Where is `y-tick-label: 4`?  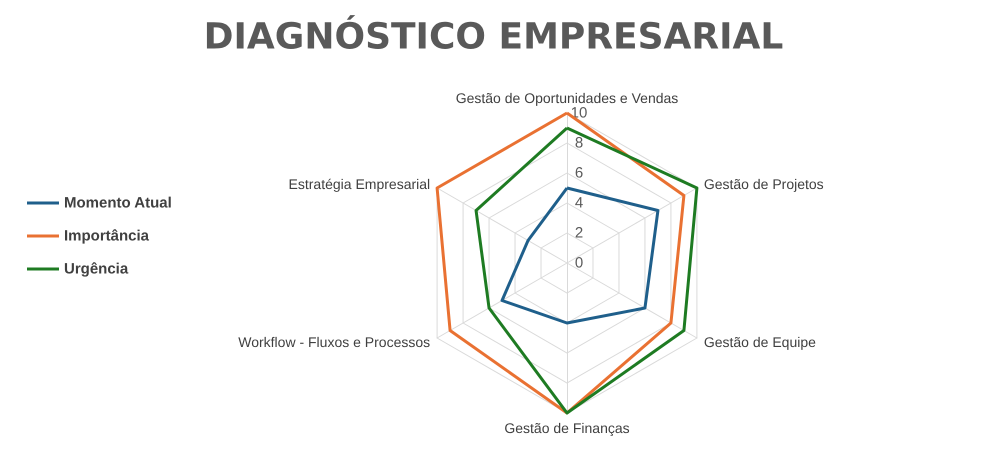 y-tick-label: 4 is located at coordinates (579, 203).